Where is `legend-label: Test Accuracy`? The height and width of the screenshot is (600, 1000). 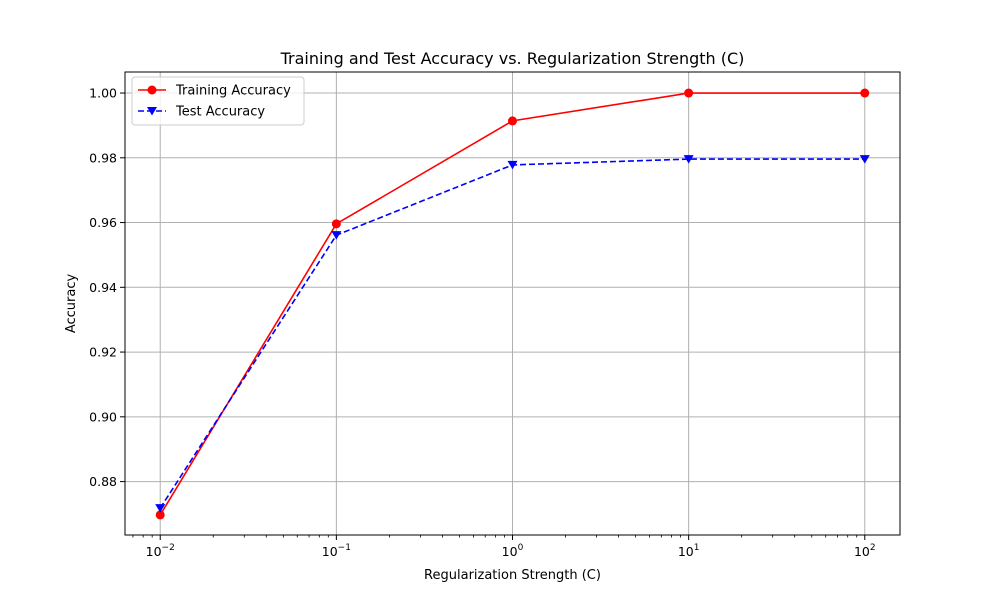
legend-label: Test Accuracy is located at coordinates (220, 112).